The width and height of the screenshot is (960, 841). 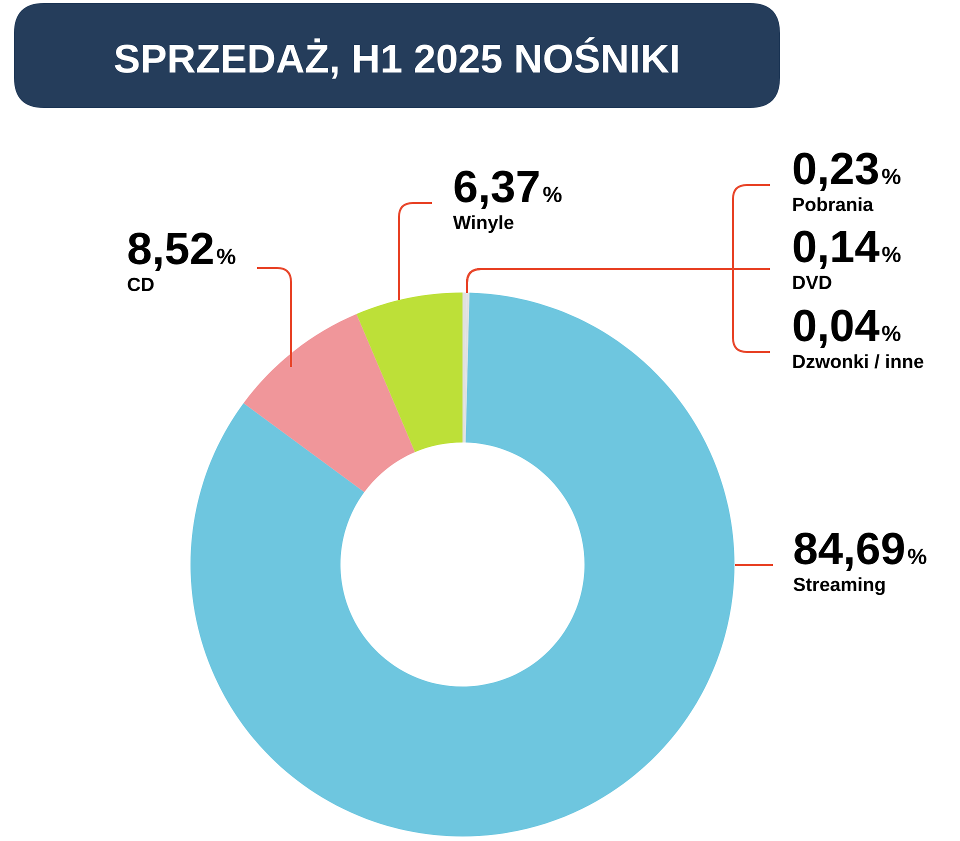 I want to click on data-label: 84,69%, so click(x=860, y=551).